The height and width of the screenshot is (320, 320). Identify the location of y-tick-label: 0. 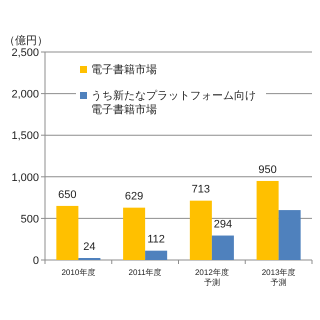
(35, 261).